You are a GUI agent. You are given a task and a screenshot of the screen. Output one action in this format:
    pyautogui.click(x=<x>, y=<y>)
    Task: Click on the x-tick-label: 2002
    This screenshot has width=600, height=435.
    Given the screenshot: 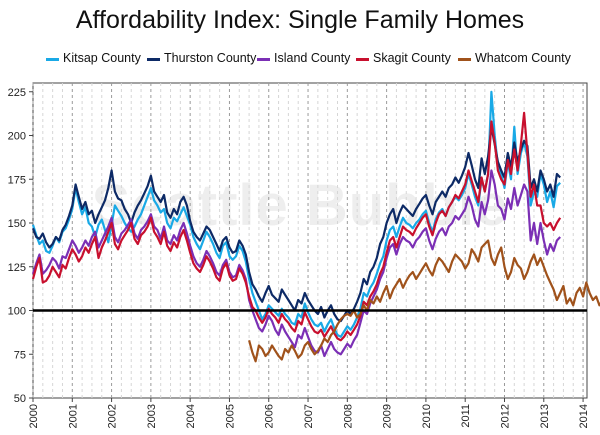 What is the action you would take?
    pyautogui.click(x=113, y=416)
    